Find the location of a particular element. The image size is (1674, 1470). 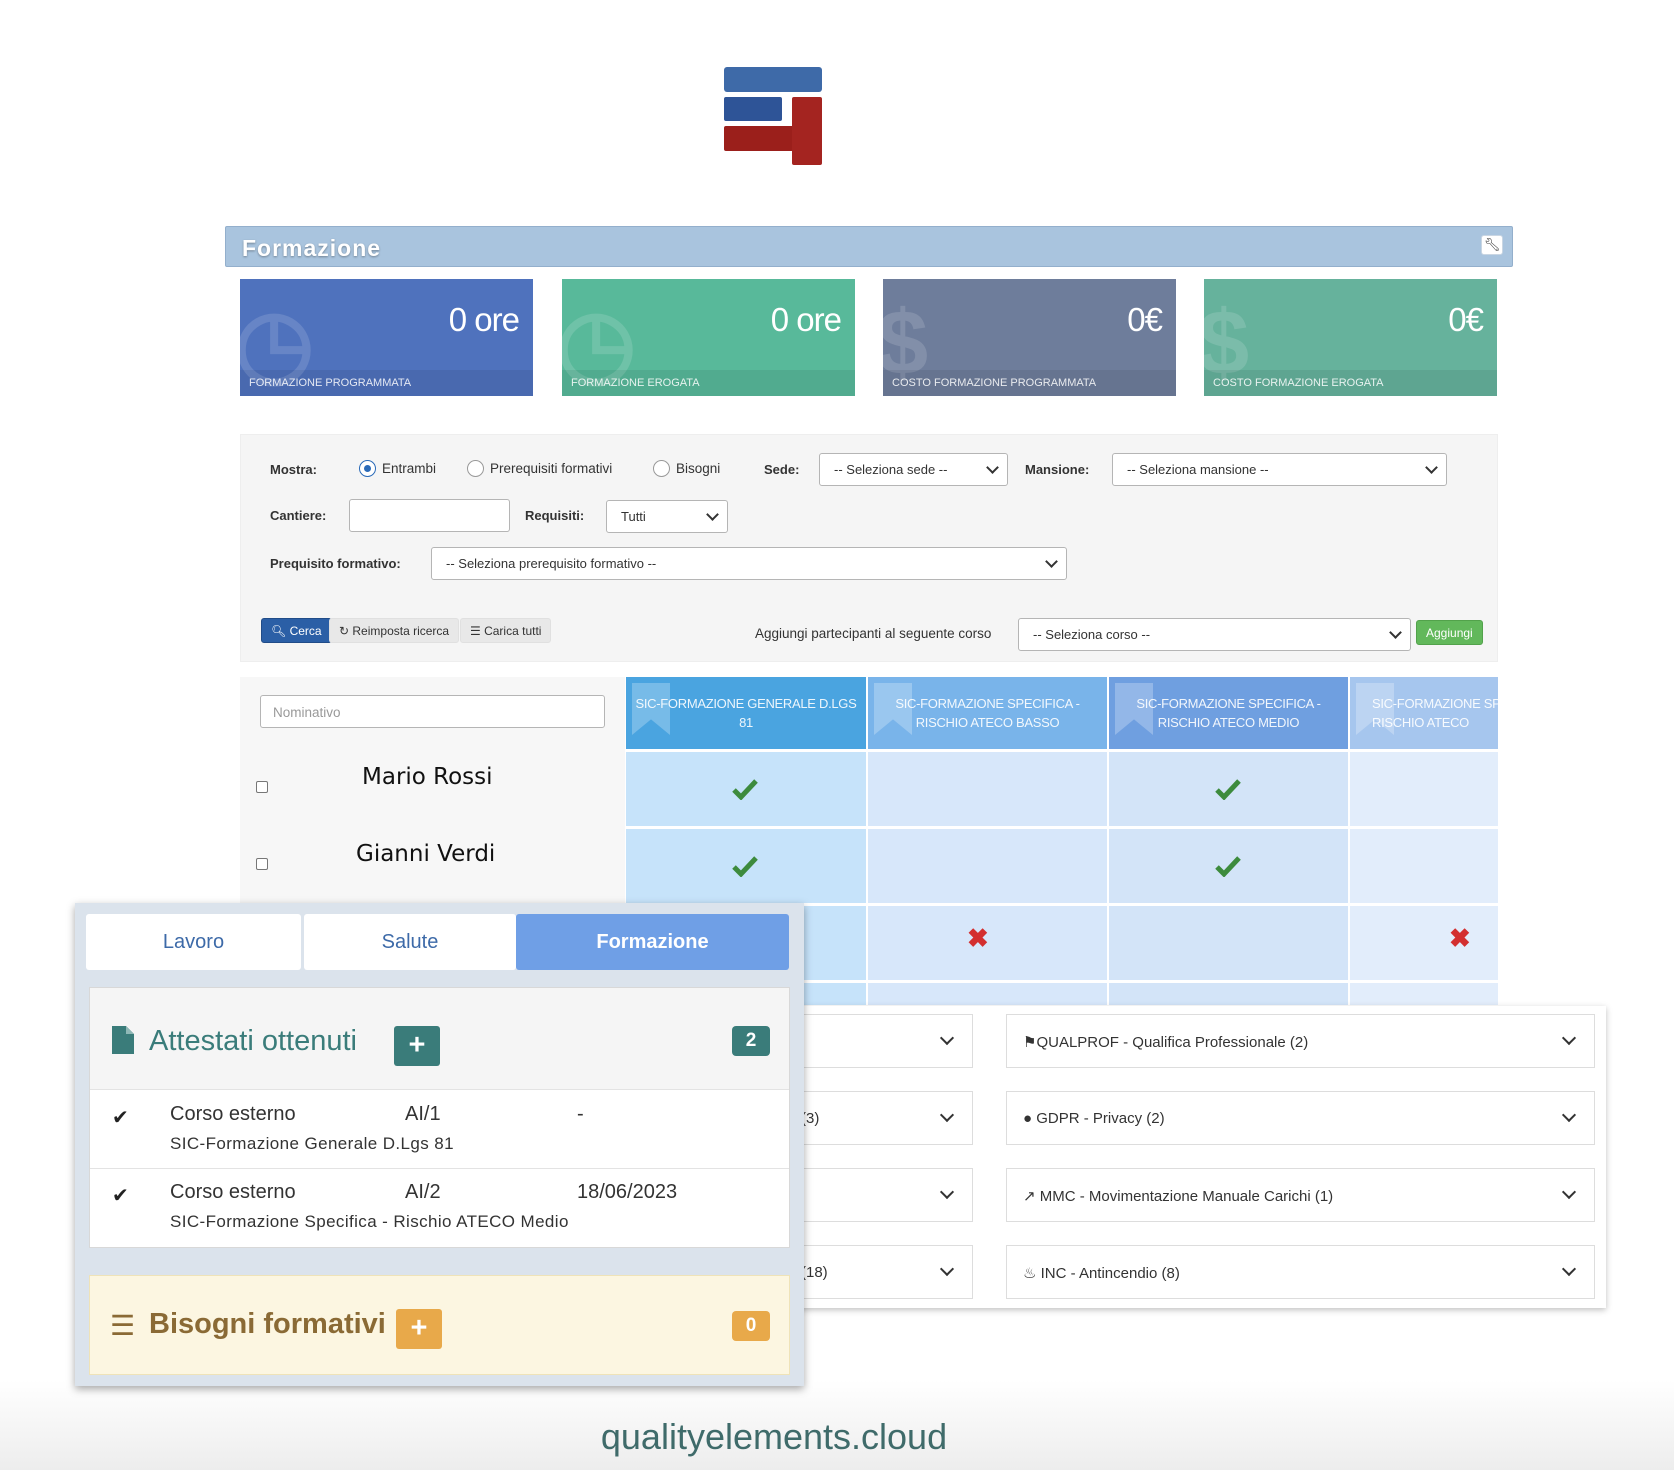

category-item-qualprof: ⚑QUALPROF - Qualifica Professionale (2) is located at coordinates (1300, 1041).